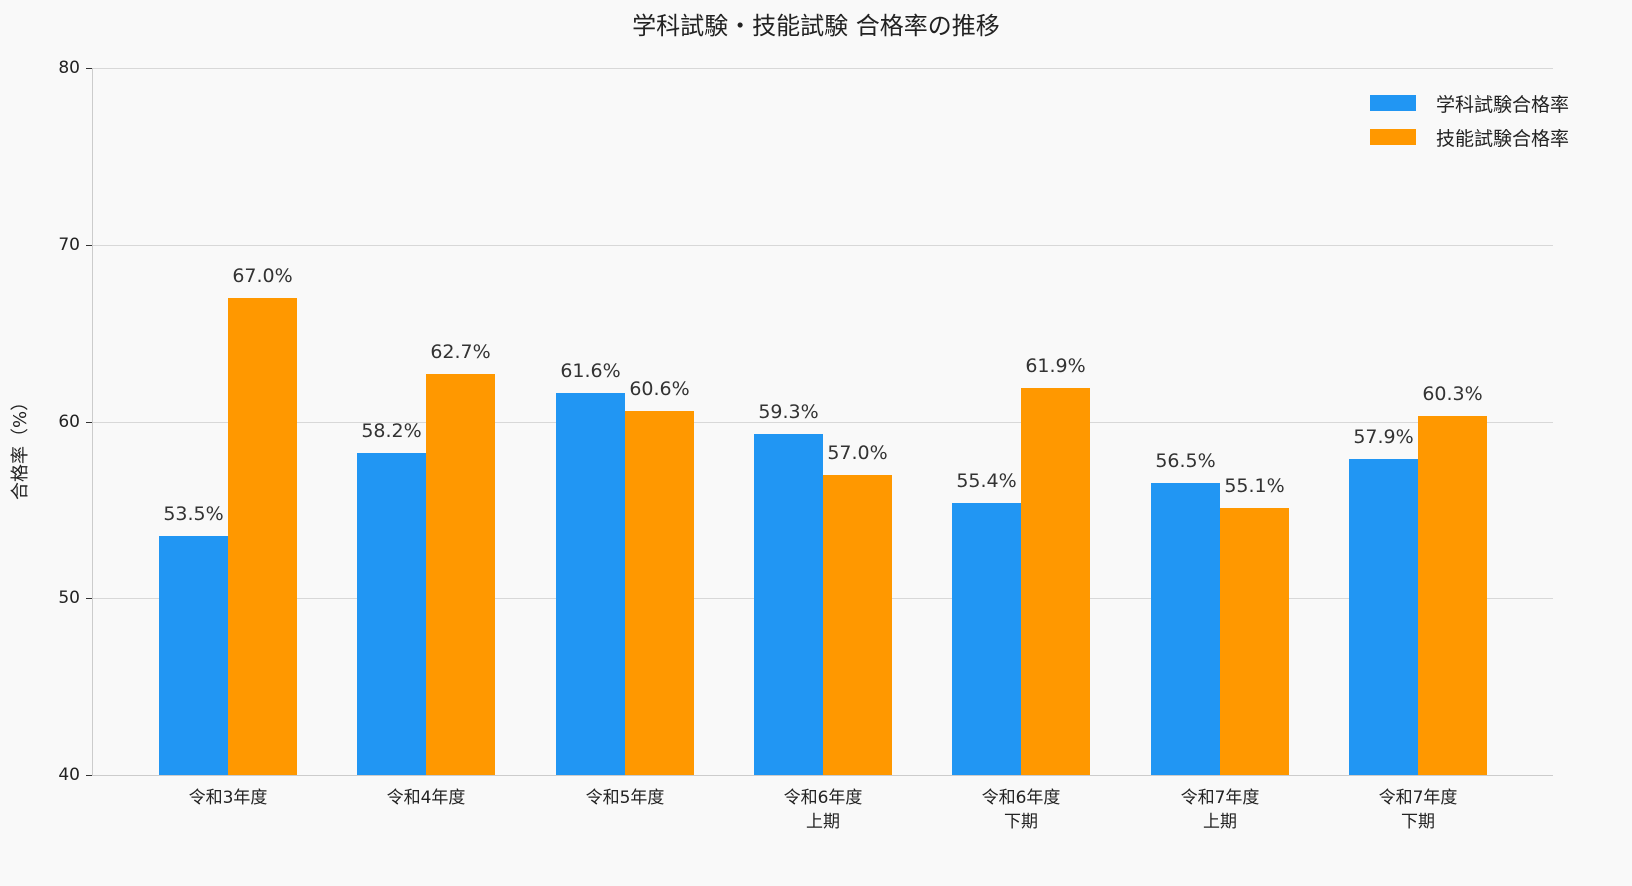 The width and height of the screenshot is (1632, 886). I want to click on bar-value-label: 57.0%, so click(857, 452).